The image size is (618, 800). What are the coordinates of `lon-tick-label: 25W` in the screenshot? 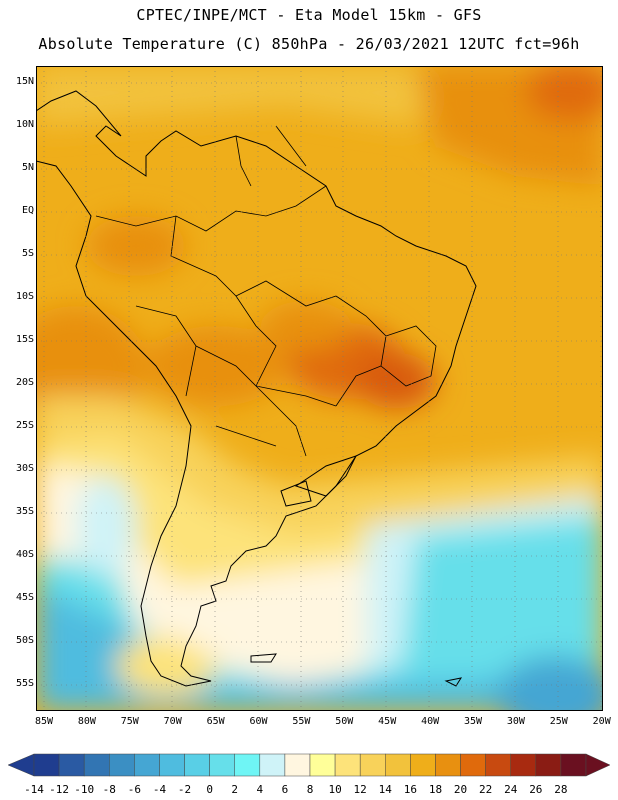 It's located at (558, 721).